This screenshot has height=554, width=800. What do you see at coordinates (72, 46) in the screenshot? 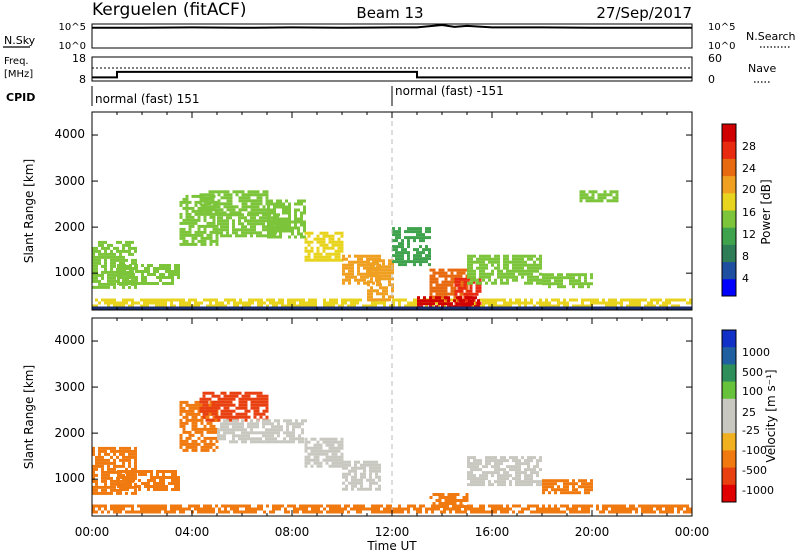
I see `sky-tick-bottom: 10^0` at bounding box center [72, 46].